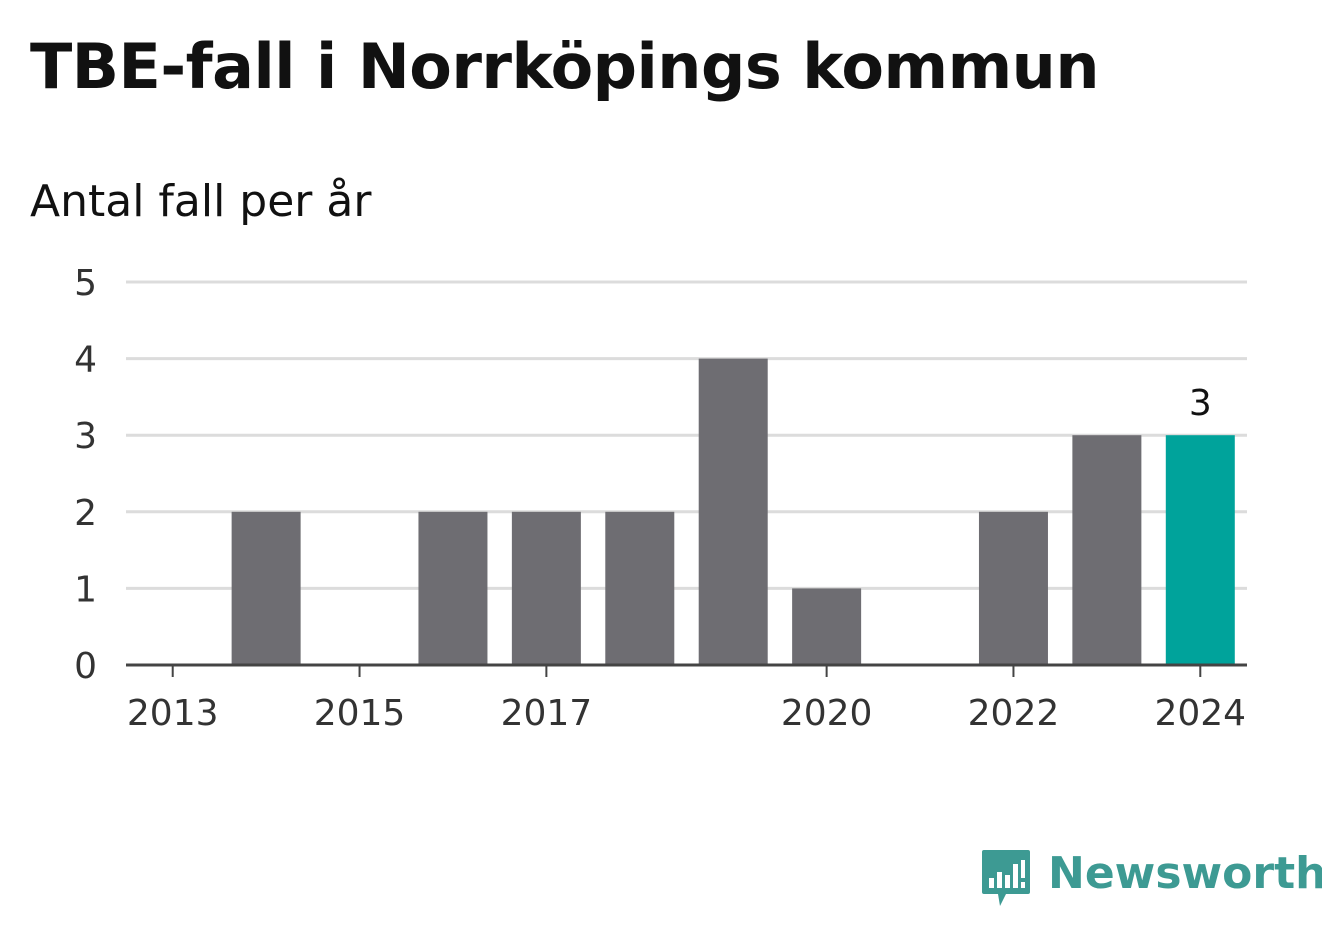  I want to click on x-tick-label: 2015, so click(360, 713).